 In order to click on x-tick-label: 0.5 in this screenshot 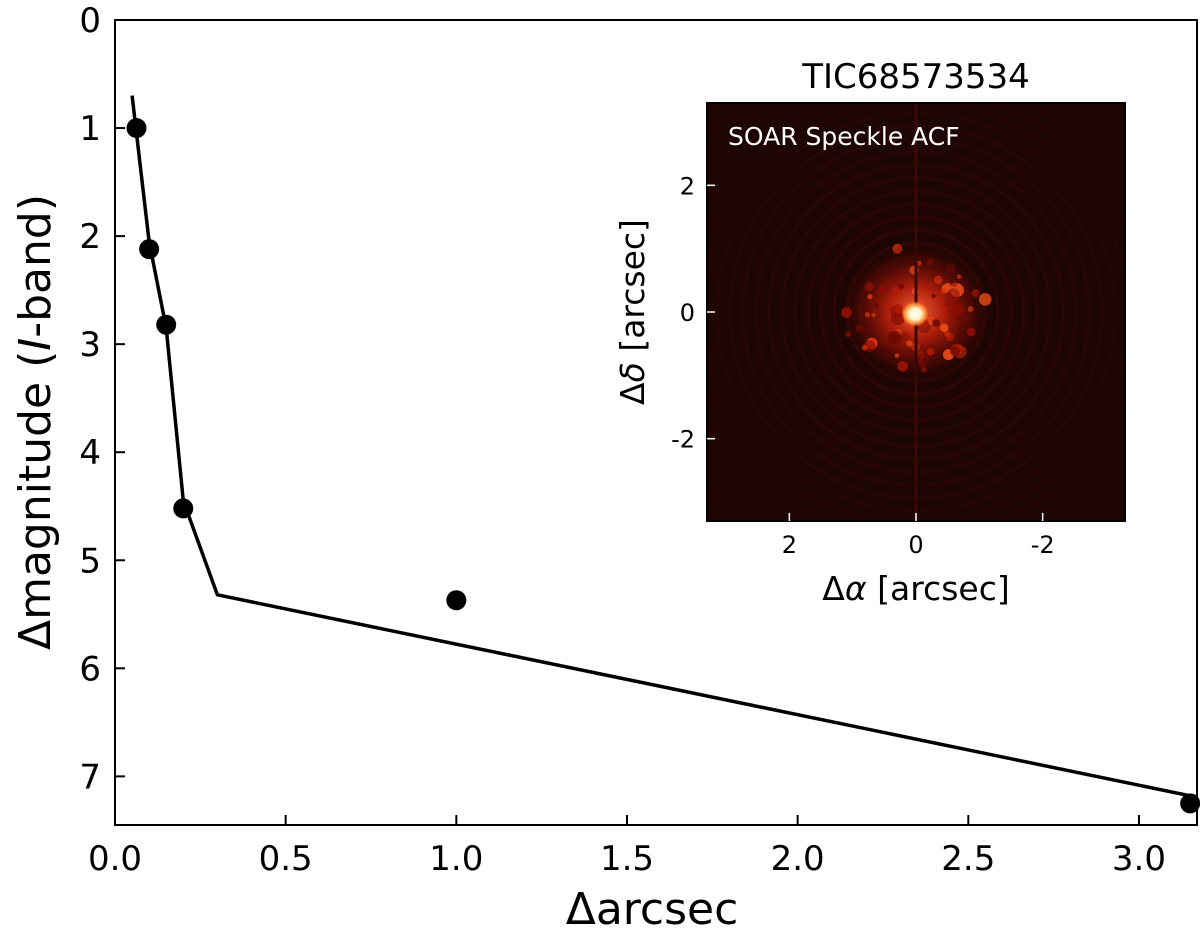, I will do `click(286, 859)`.